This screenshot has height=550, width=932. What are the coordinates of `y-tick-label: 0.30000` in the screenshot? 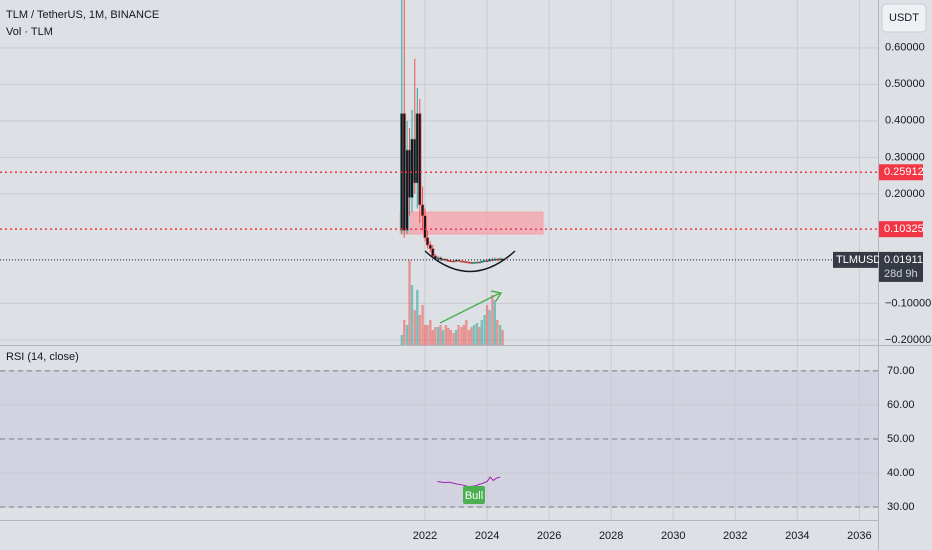 It's located at (905, 157).